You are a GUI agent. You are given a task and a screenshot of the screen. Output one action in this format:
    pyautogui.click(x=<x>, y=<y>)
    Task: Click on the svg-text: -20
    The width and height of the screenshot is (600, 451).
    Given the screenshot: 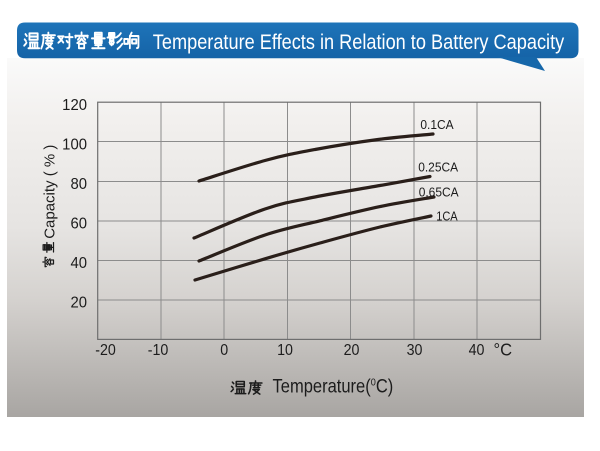 What is the action you would take?
    pyautogui.click(x=105, y=351)
    